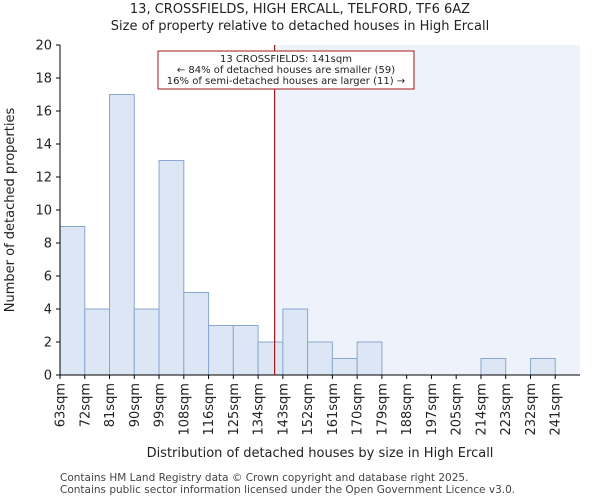 The image size is (600, 500). I want to click on x-tick-label: 72sqm, so click(85, 405).